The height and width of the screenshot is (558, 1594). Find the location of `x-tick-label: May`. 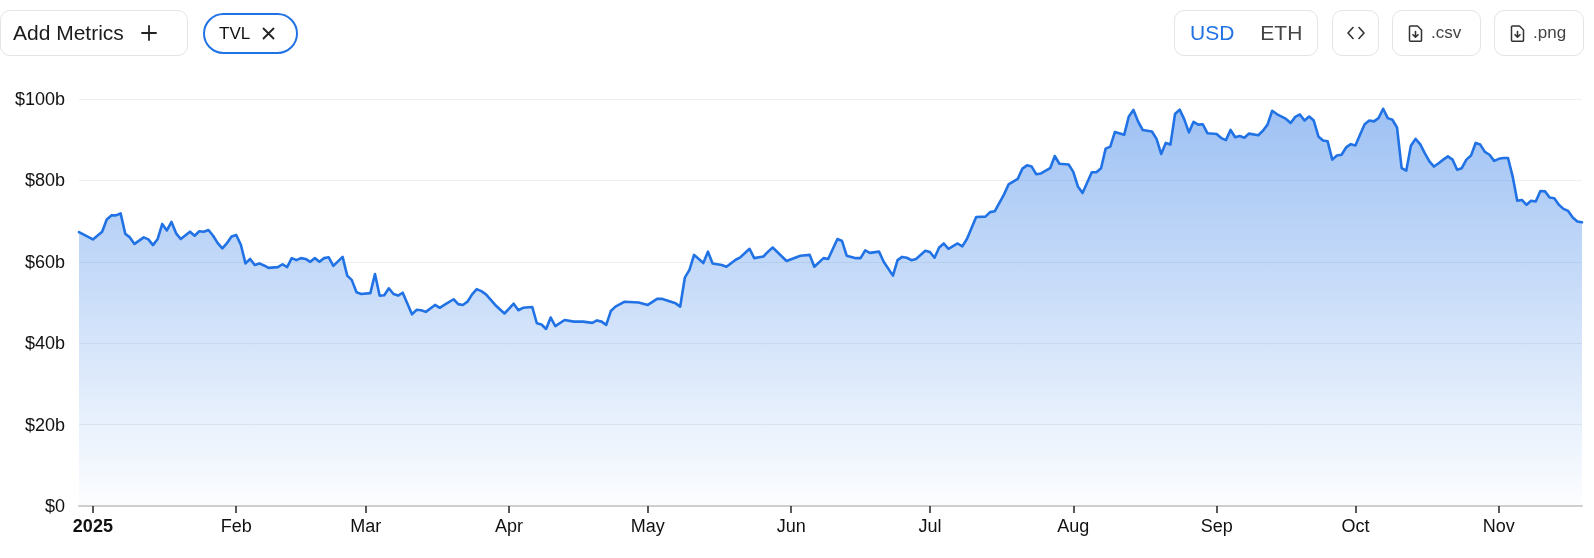

x-tick-label: May is located at coordinates (647, 526).